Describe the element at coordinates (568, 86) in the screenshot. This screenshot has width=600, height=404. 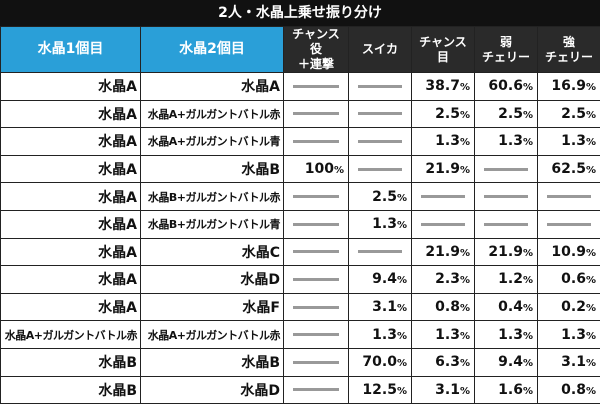
I see `cell: 16.9%` at that location.